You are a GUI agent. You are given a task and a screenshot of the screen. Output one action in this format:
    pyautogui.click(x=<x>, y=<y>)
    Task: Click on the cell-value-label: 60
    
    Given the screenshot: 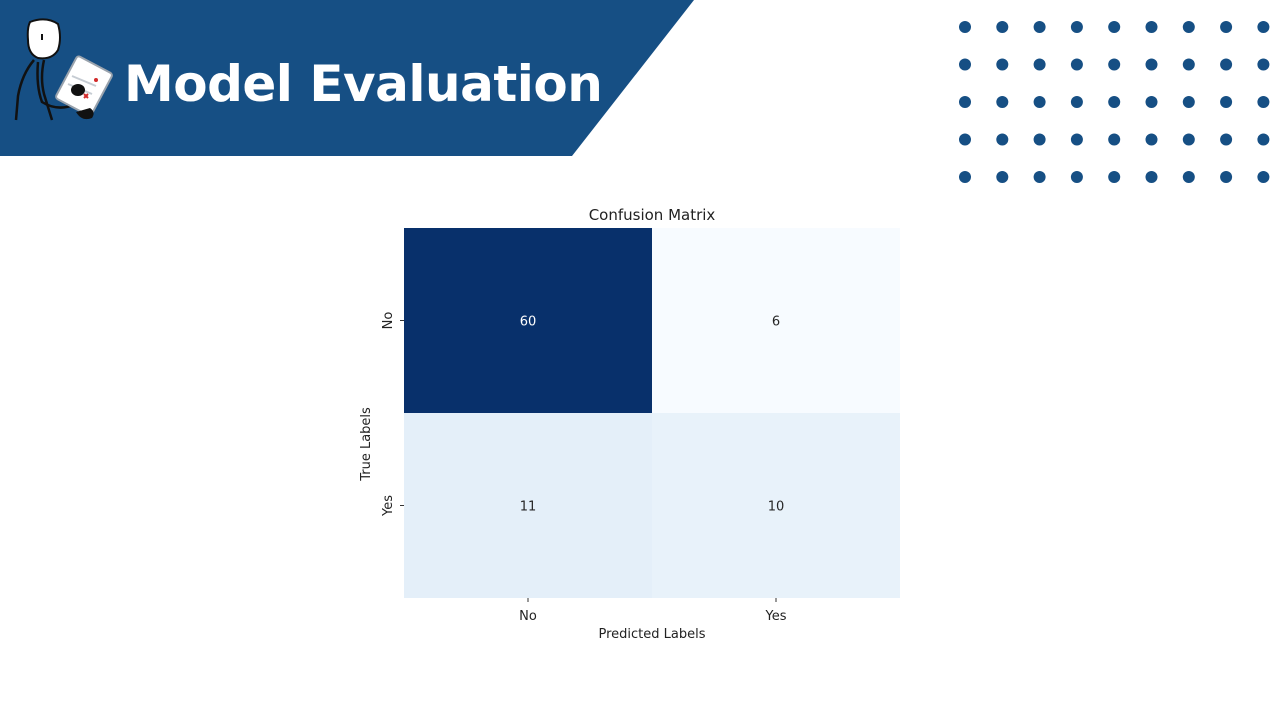 What is the action you would take?
    pyautogui.click(x=528, y=322)
    